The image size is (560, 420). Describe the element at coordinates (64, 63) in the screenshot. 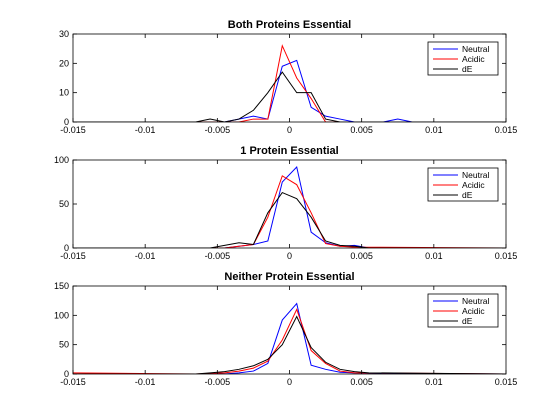

I see `y-tick-label: 20` at that location.